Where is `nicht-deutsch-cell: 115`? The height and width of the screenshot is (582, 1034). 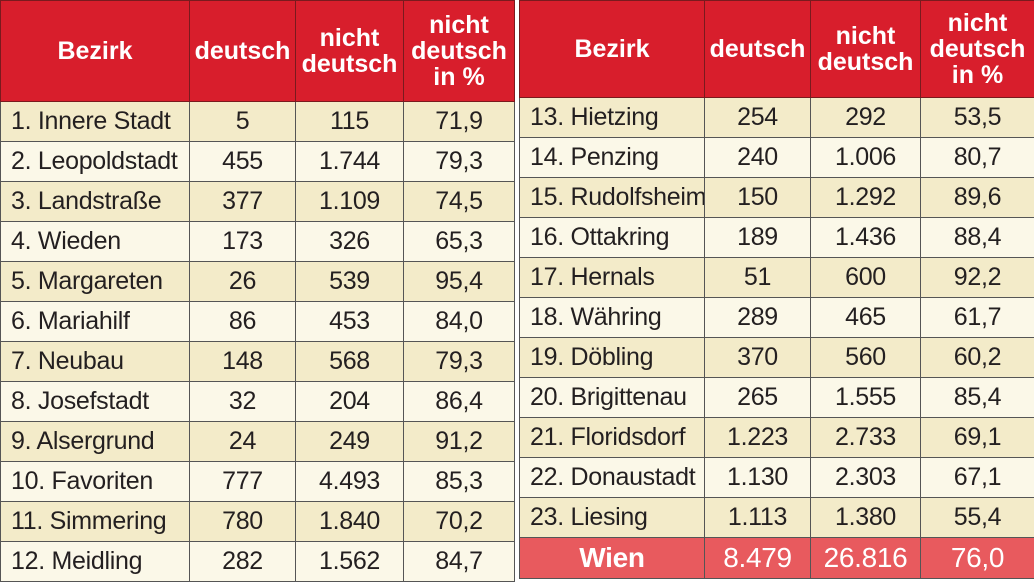
nicht-deutsch-cell: 115 is located at coordinates (349, 121).